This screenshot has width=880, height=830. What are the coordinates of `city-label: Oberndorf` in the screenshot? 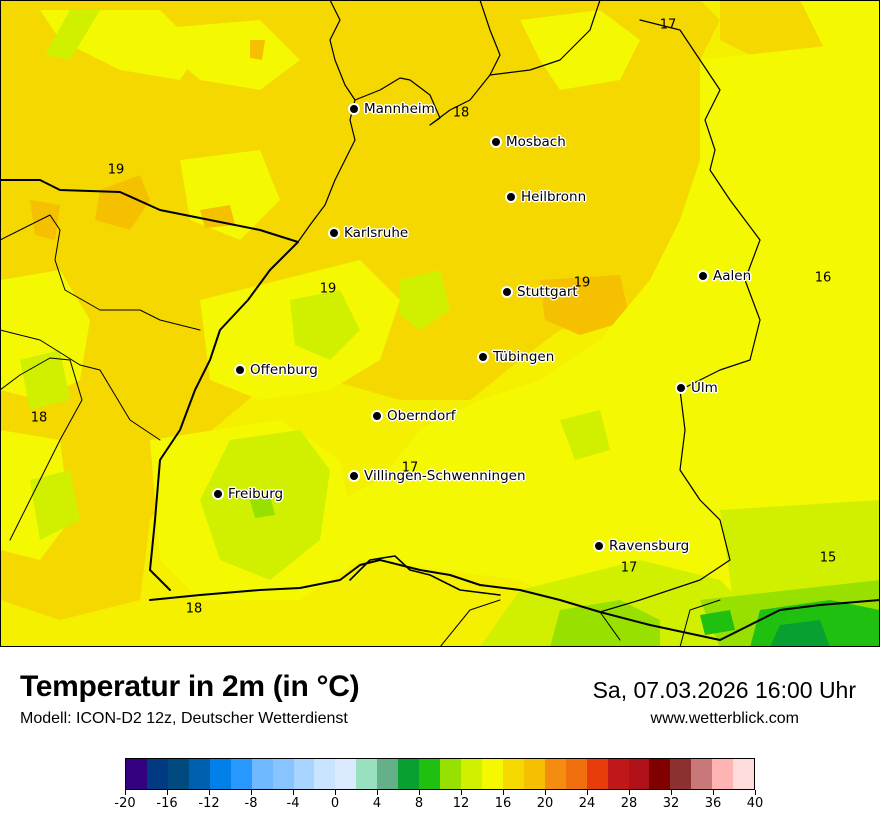 It's located at (421, 416).